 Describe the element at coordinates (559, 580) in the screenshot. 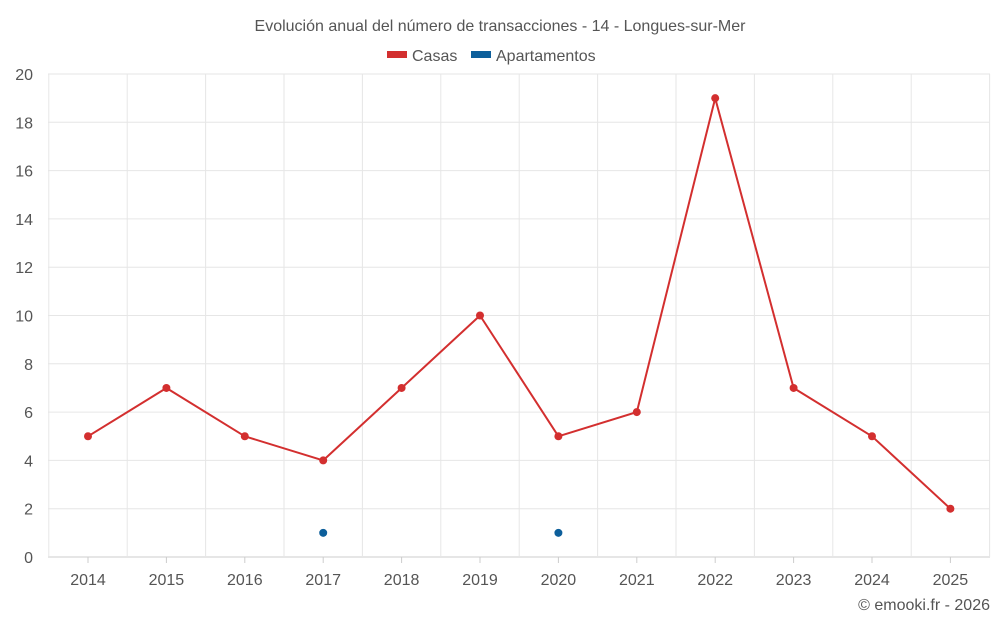

I see `x-tick-label: 2020` at that location.